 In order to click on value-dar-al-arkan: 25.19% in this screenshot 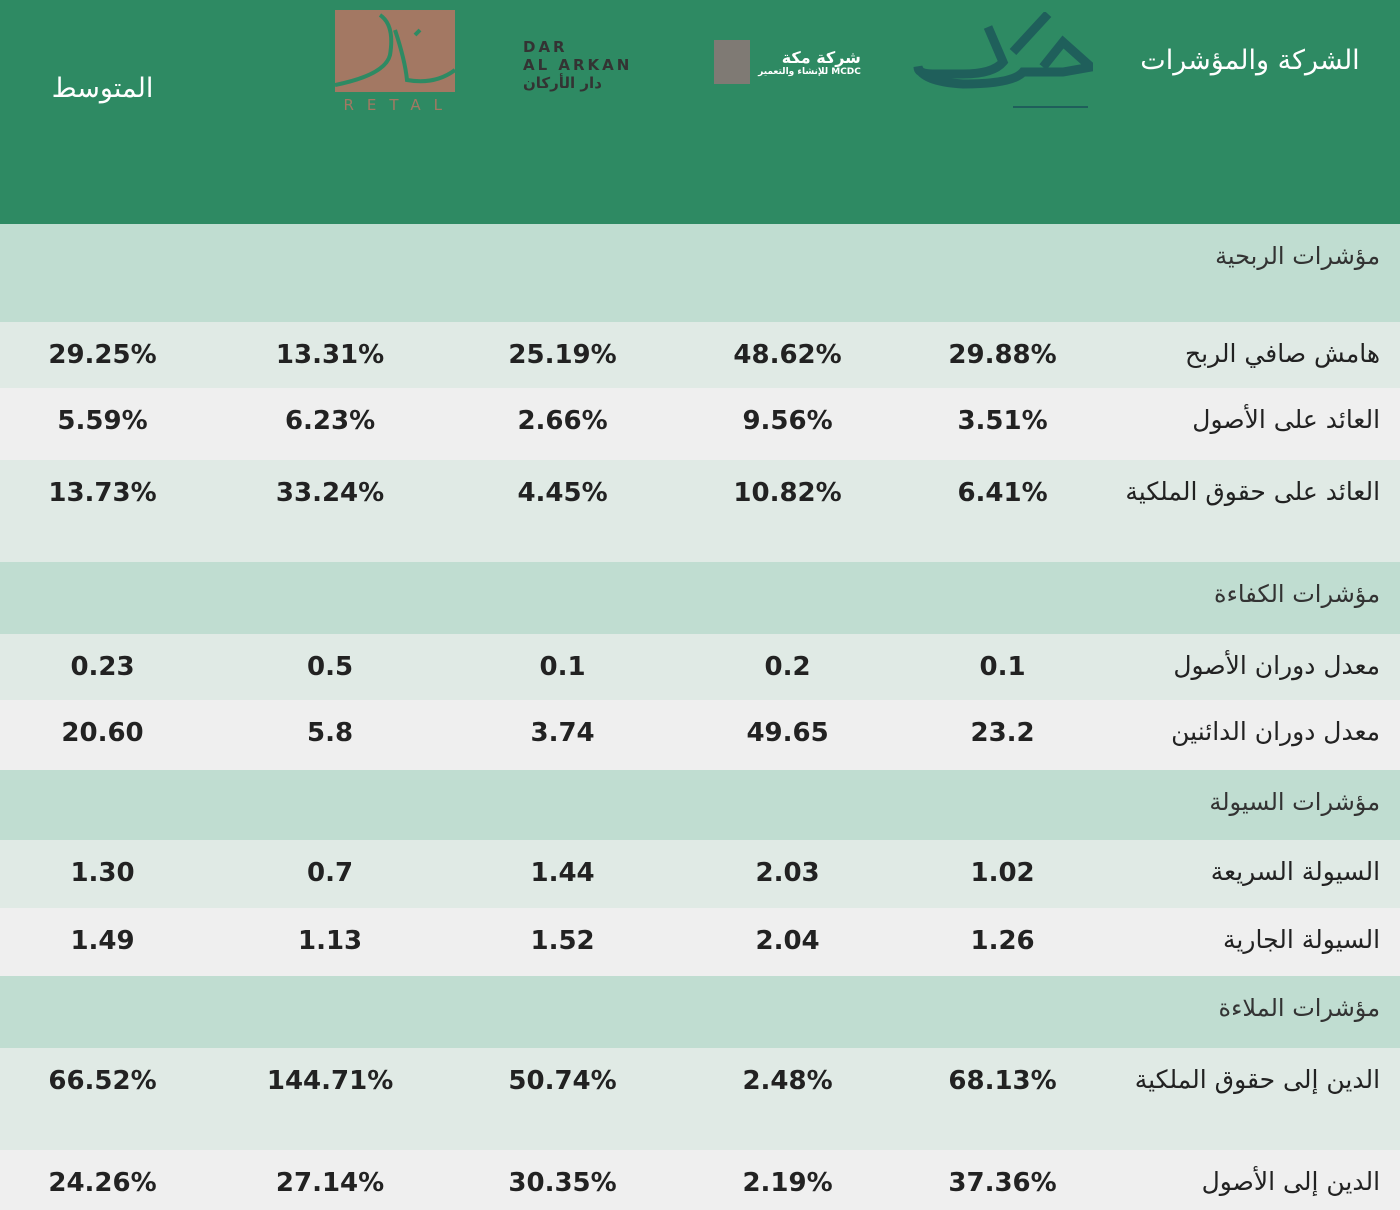, I will do `click(563, 355)`.